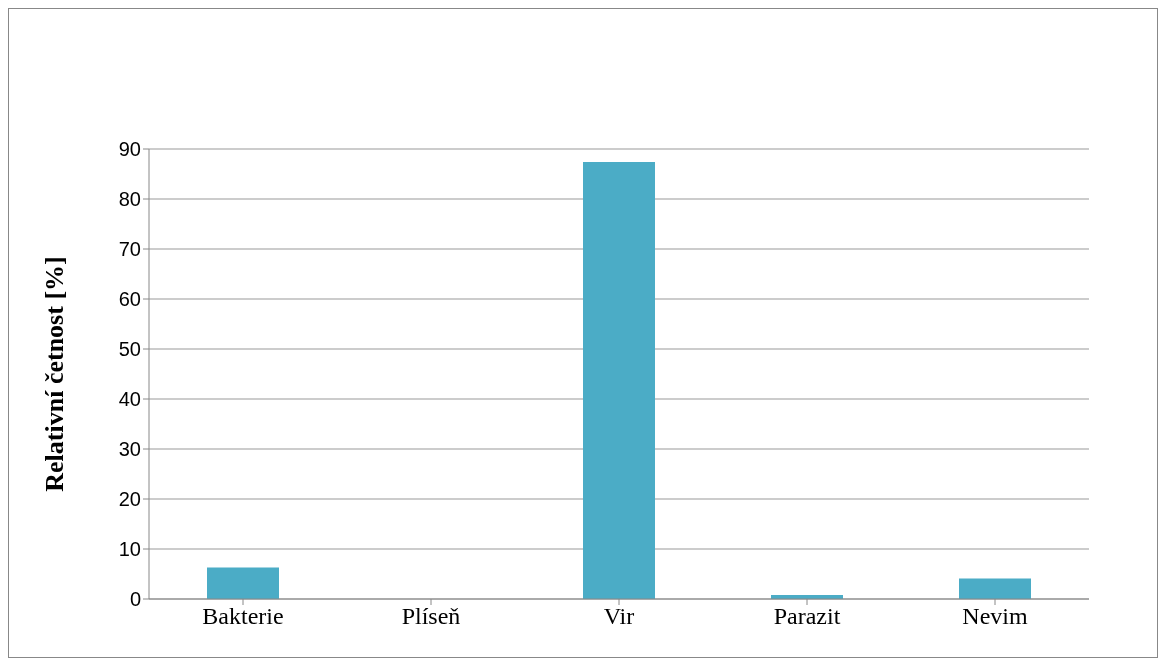 The width and height of the screenshot is (1167, 665). What do you see at coordinates (129, 249) in the screenshot?
I see `y-tick-label: 70` at bounding box center [129, 249].